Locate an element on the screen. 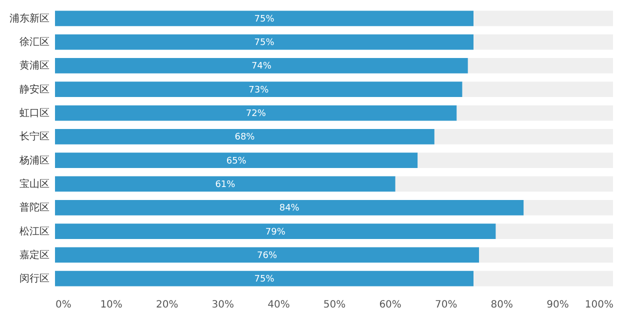 This screenshot has height=318, width=640. y-tick-label: 闵行区 is located at coordinates (35, 278).